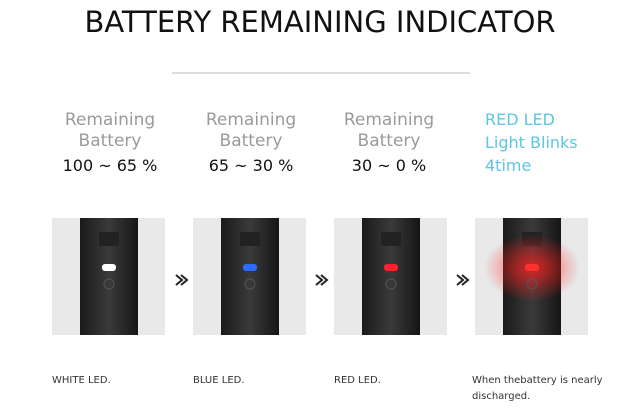  Describe the element at coordinates (108, 276) in the screenshot. I see `device-white` at that location.